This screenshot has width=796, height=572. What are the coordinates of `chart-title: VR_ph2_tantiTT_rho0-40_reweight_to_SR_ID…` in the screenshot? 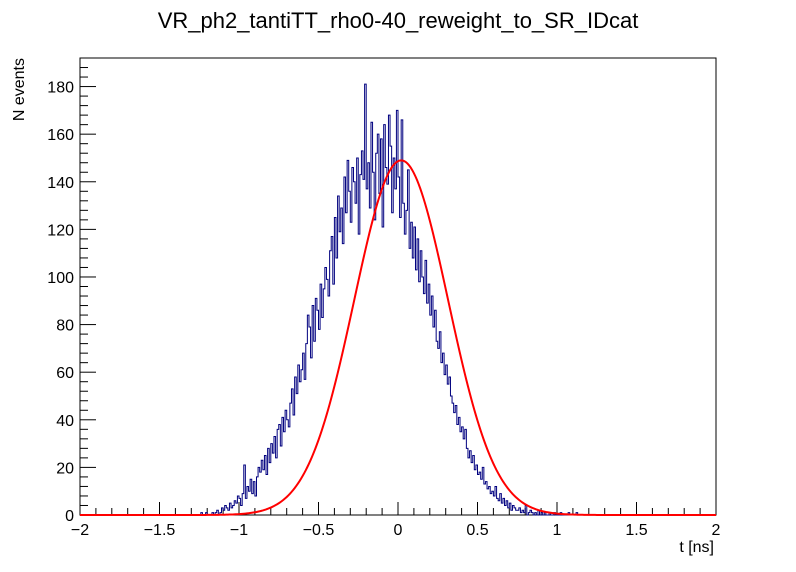 It's located at (398, 20).